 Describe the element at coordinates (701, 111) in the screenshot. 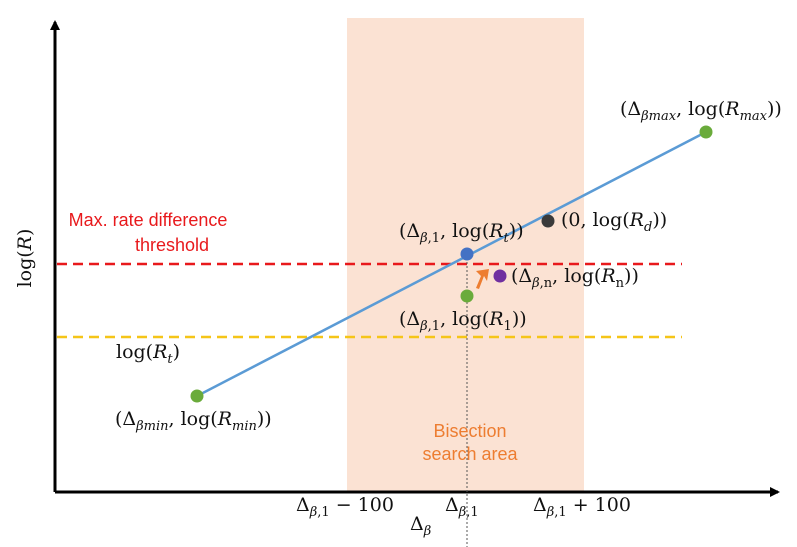

I see `point-max-label: (Δβmax, log(Rmax))` at that location.